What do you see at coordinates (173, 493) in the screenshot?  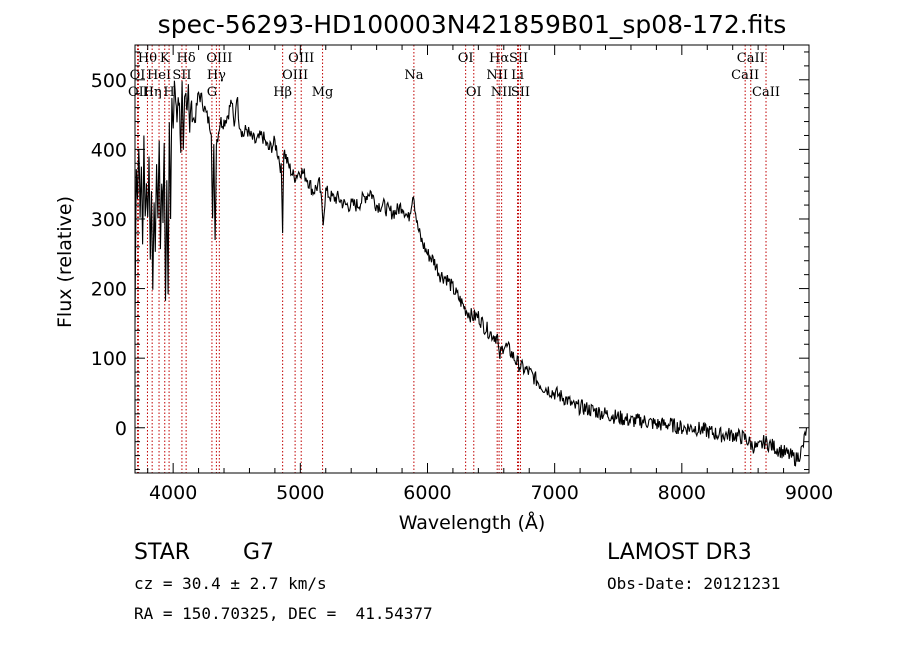 I see `x-tick-label: 4000` at bounding box center [173, 493].